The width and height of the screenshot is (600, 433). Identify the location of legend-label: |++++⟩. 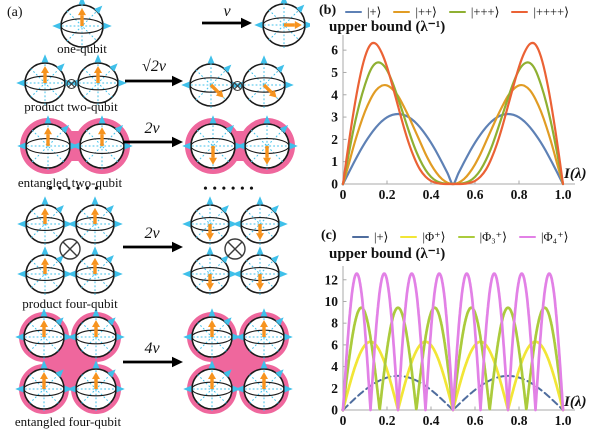
(551, 12).